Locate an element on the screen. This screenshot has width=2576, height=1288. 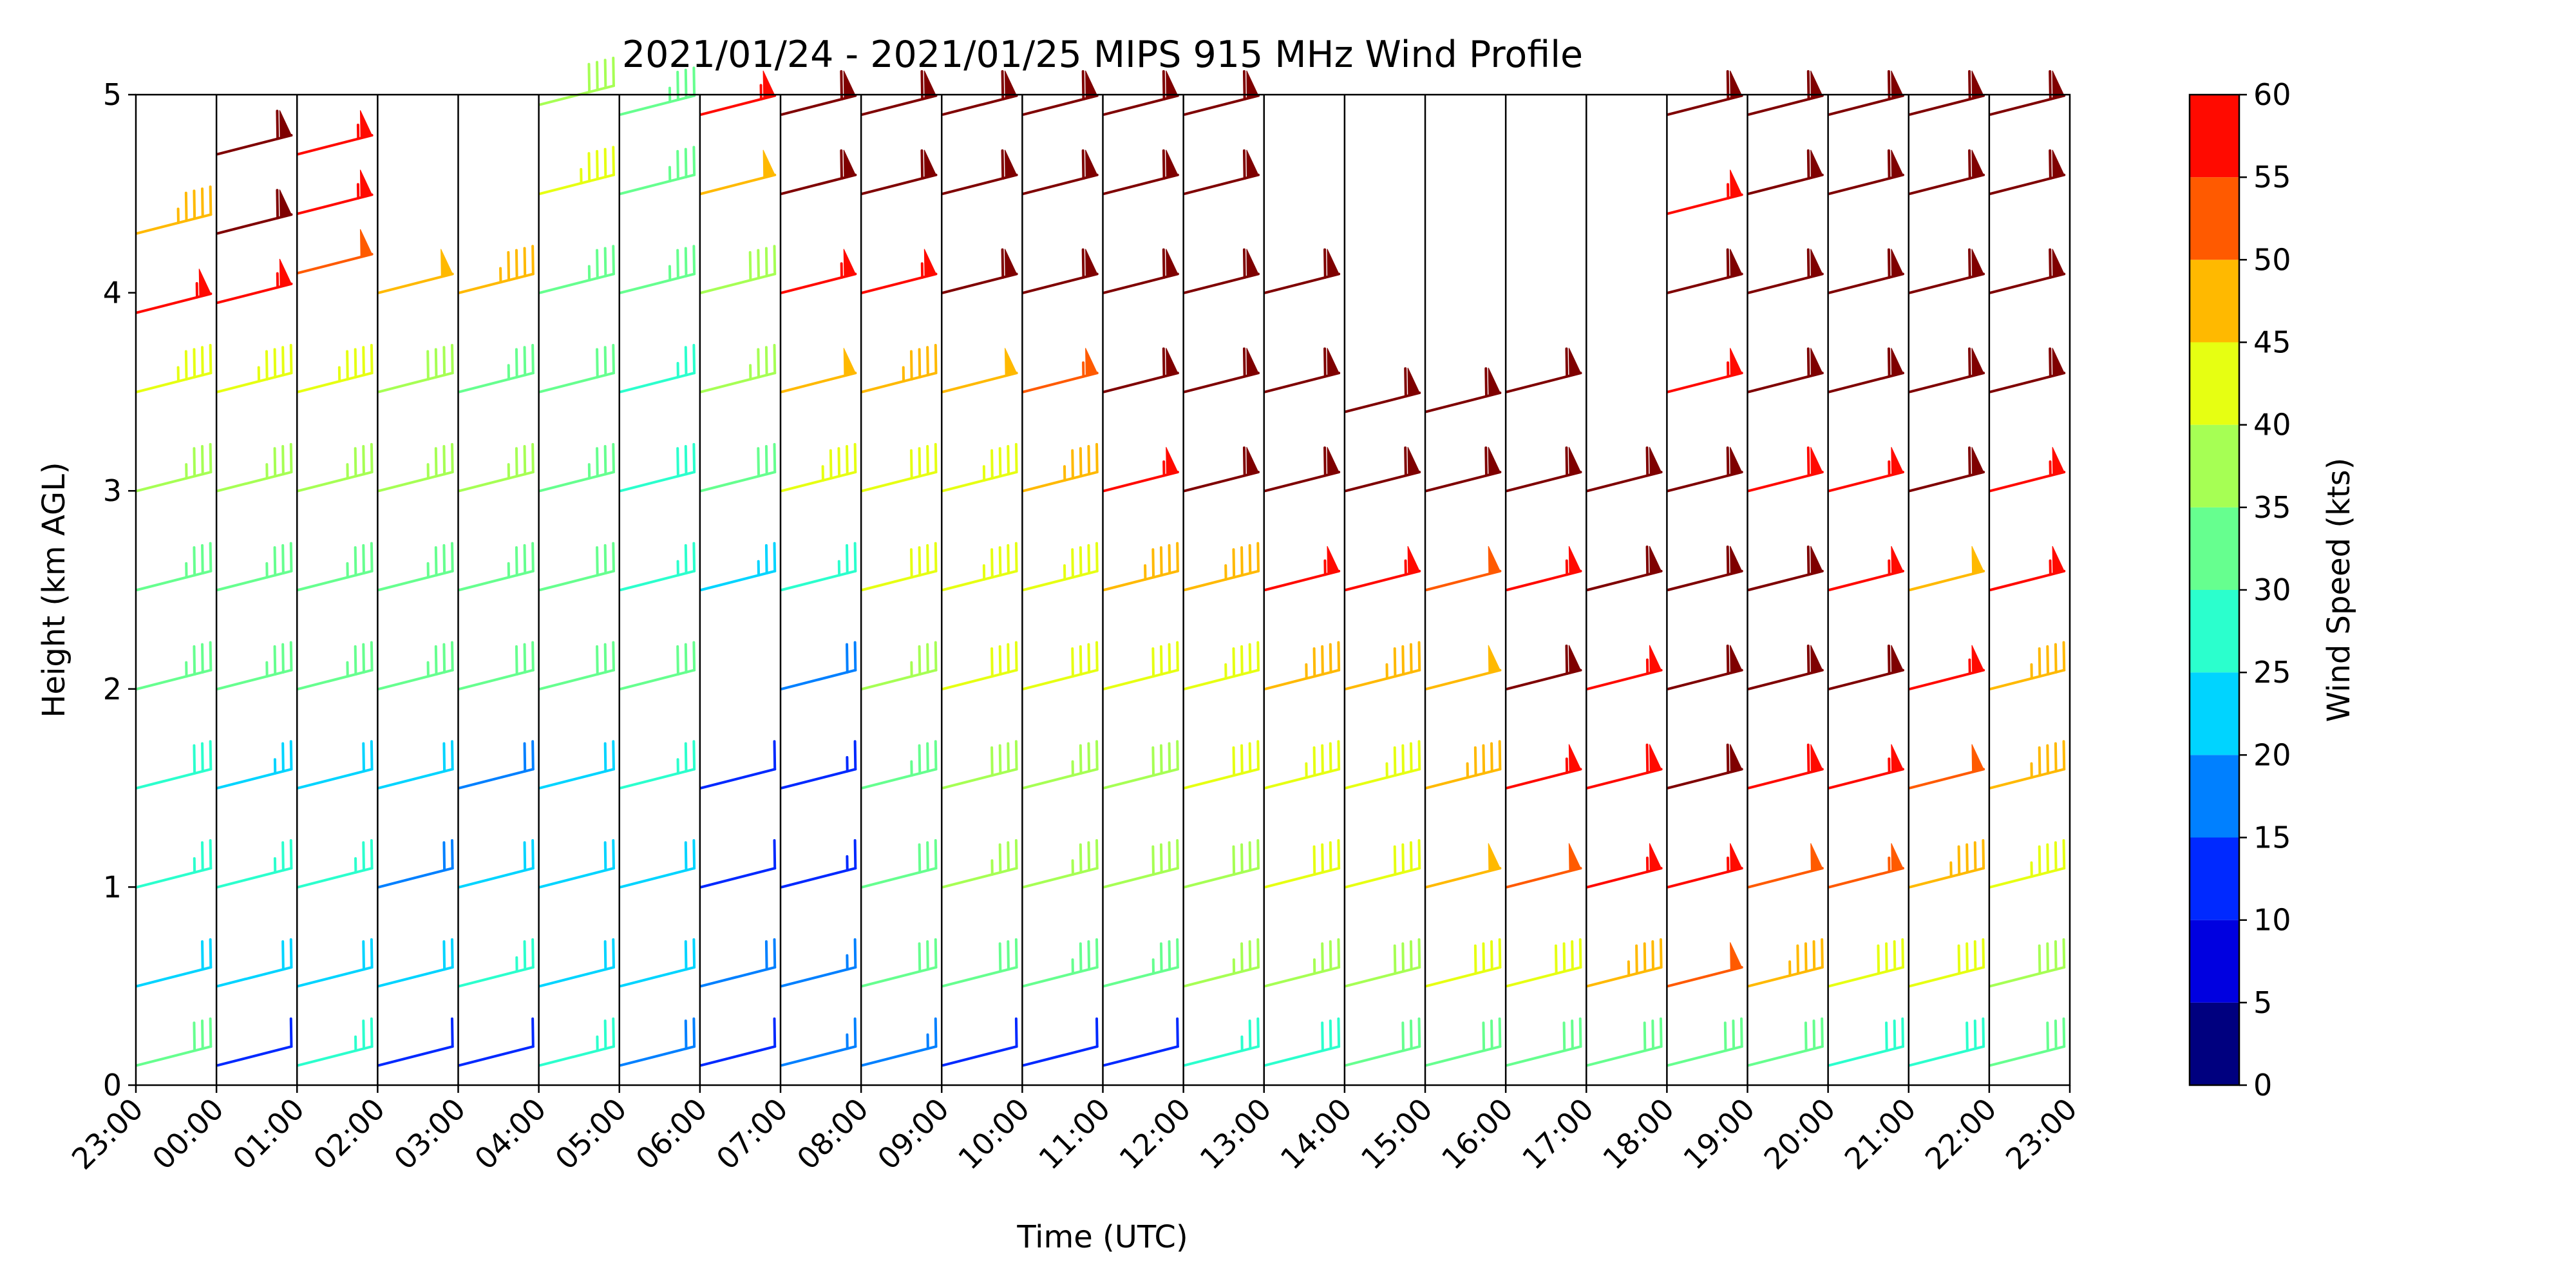
colorbar-tick-label: 15 is located at coordinates (2272, 838).